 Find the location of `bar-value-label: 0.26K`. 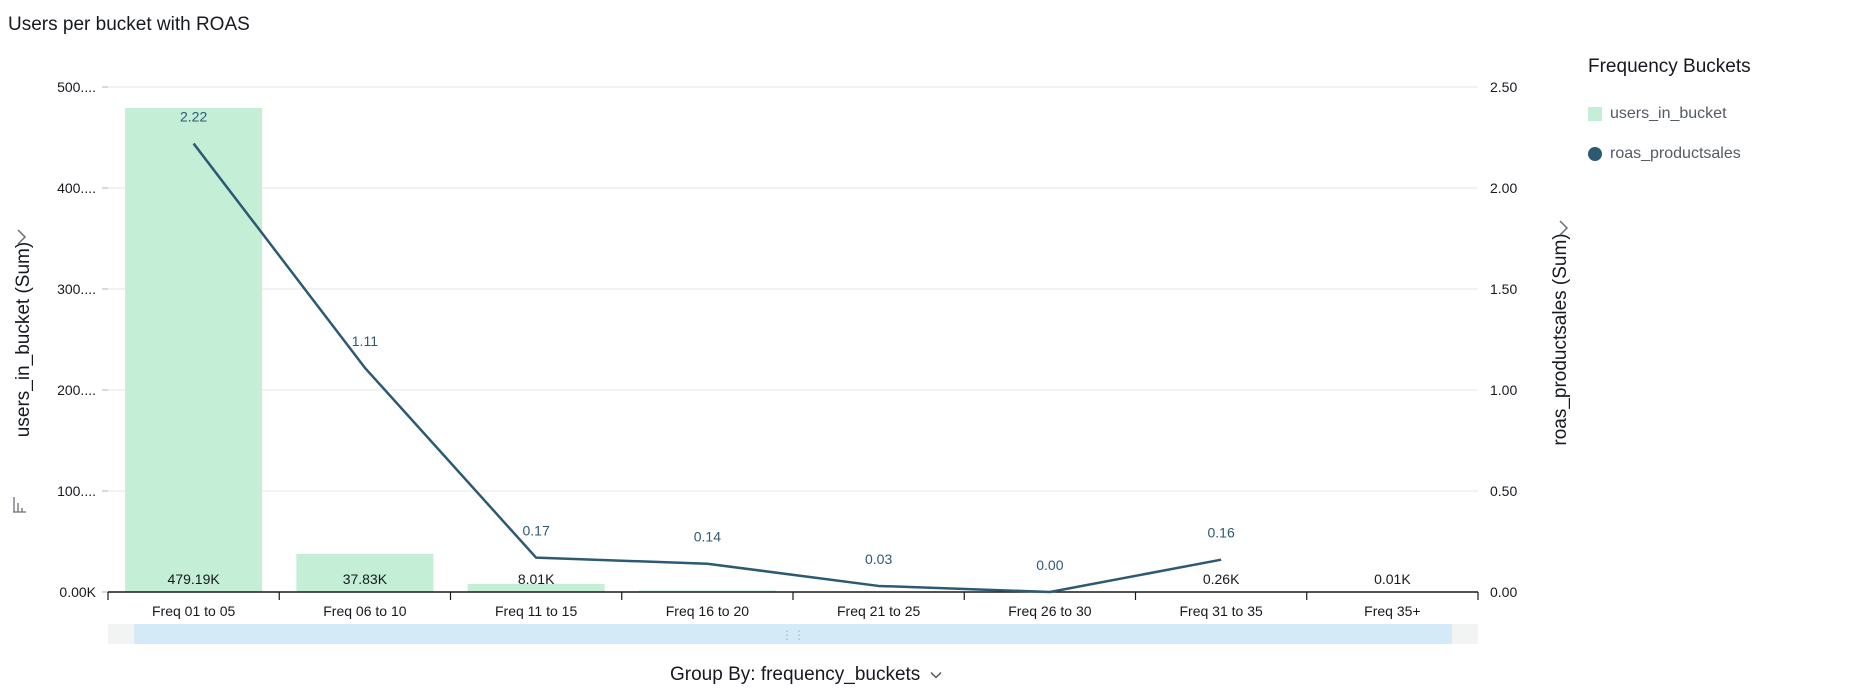

bar-value-label: 0.26K is located at coordinates (1221, 579).